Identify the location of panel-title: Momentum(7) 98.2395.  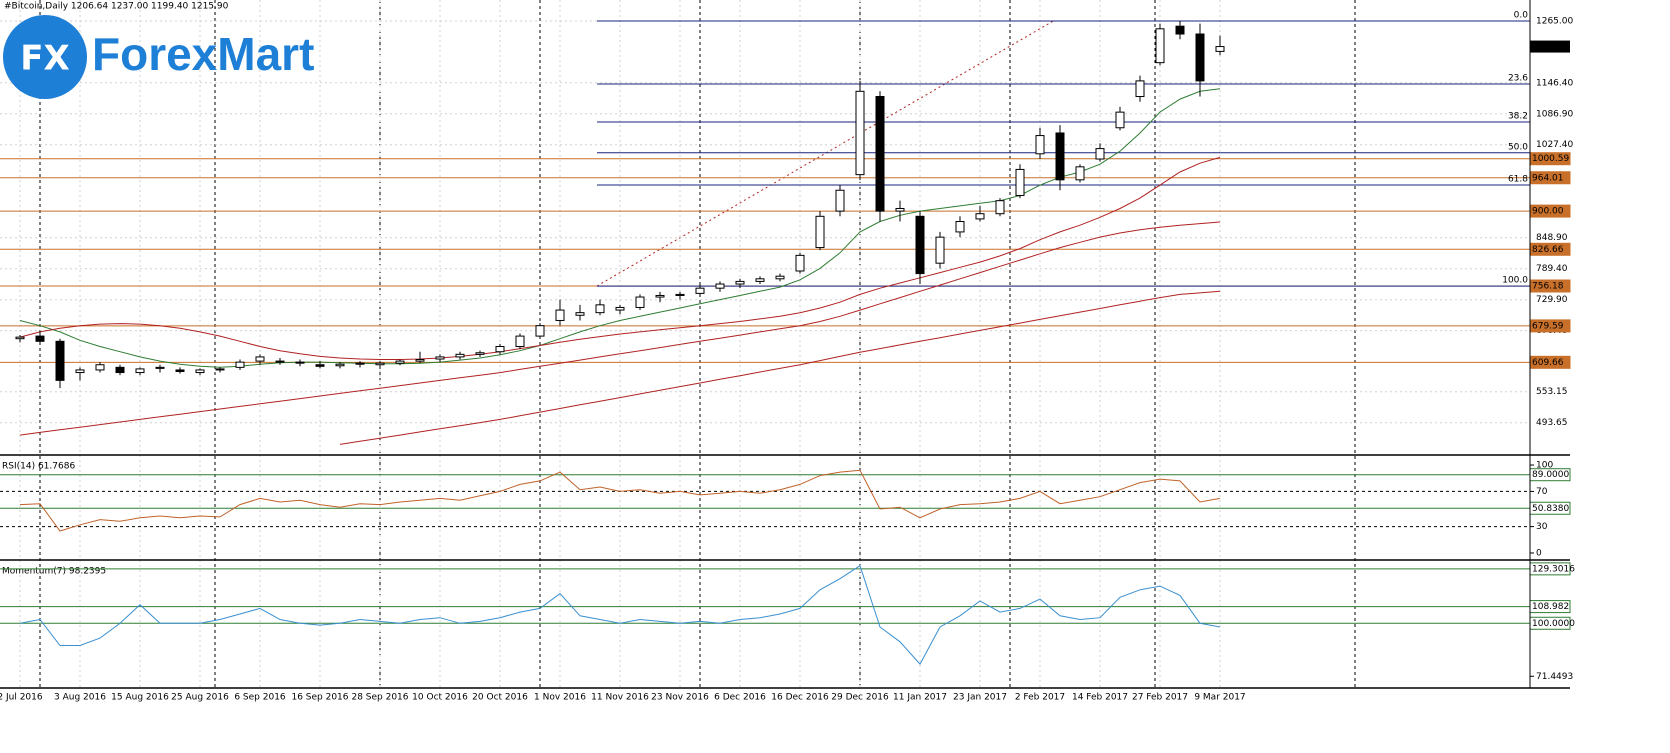
(54, 572).